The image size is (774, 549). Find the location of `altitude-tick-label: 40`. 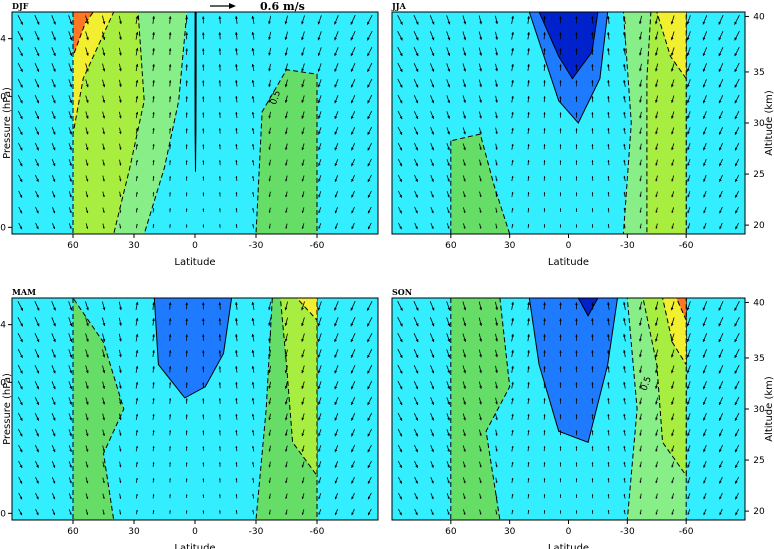

altitude-tick-label: 40 is located at coordinates (759, 303).